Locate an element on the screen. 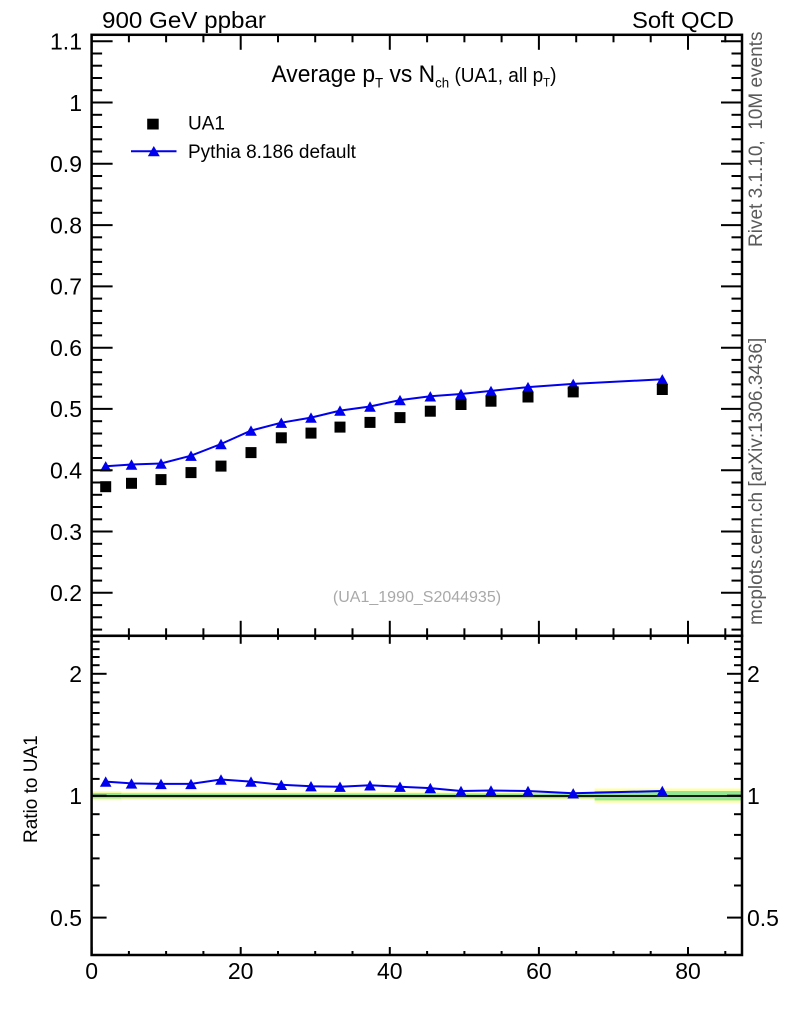  svg-text: Rivet 3.1.10, 10M events is located at coordinates (756, 139).